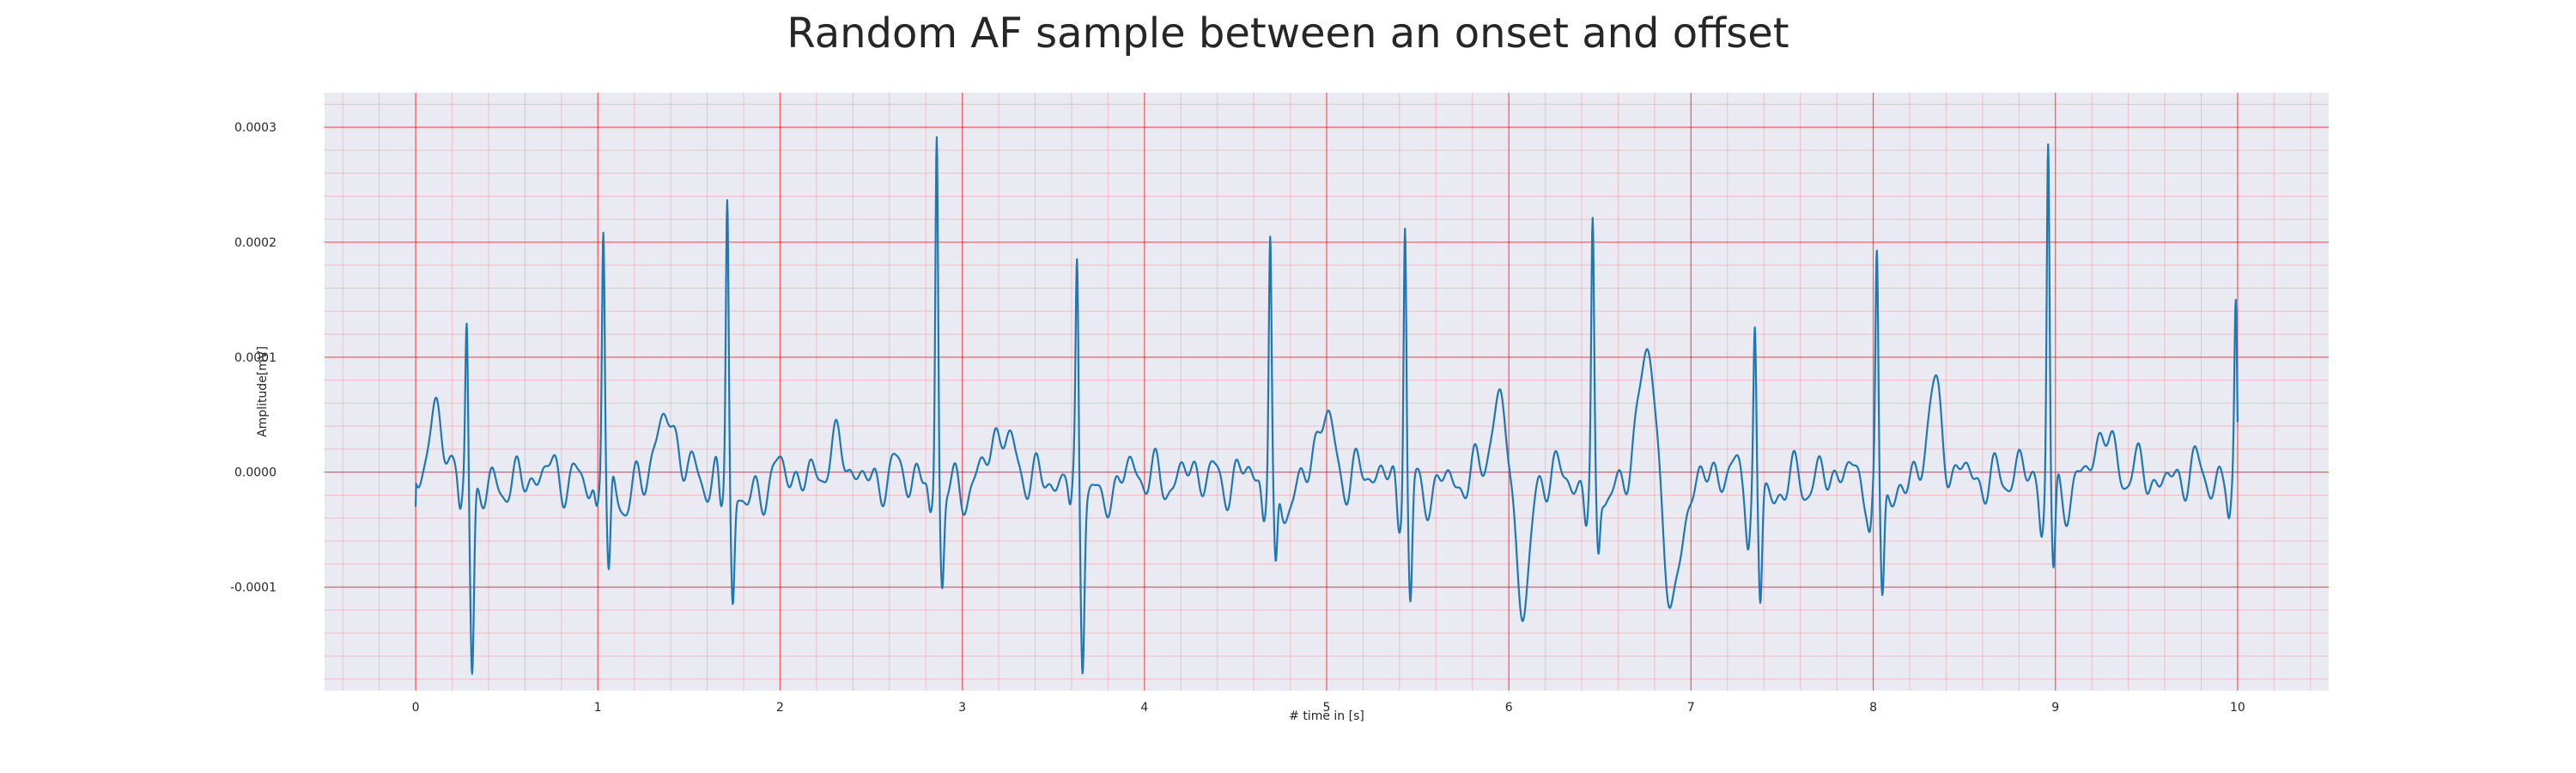 The width and height of the screenshot is (2576, 773). What do you see at coordinates (253, 588) in the screenshot?
I see `y-tick-label: -0.0001` at bounding box center [253, 588].